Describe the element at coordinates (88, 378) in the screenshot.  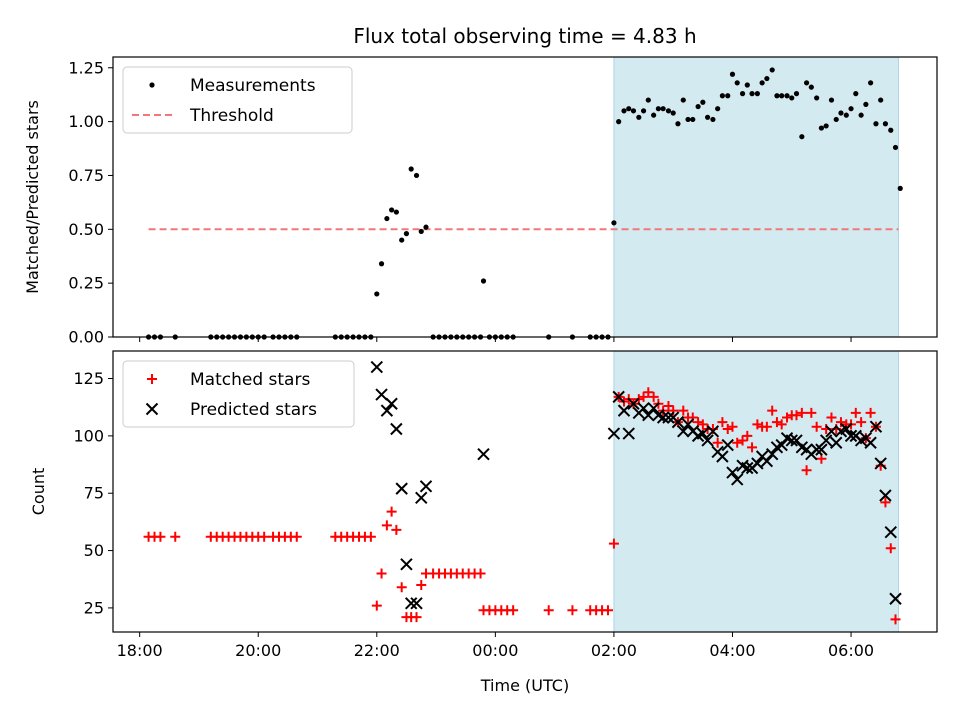
I see `bottom-y-tick-label: 125` at that location.